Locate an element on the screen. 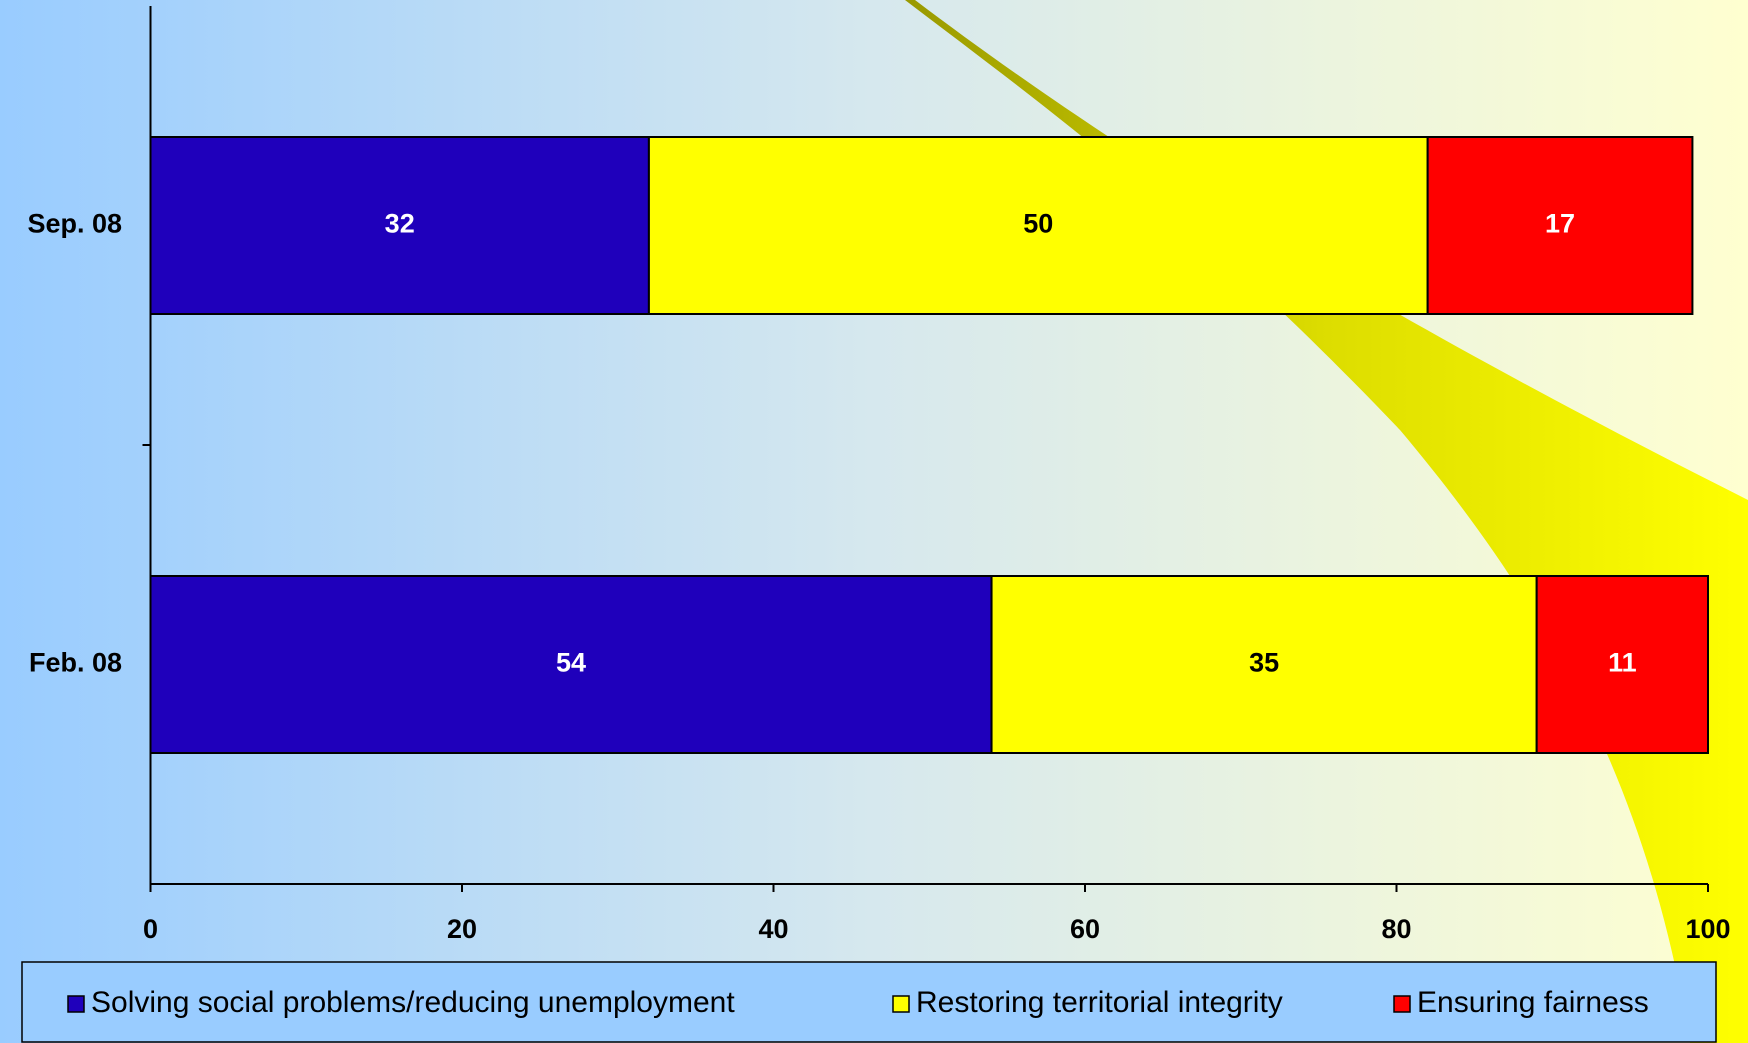 This screenshot has height=1043, width=1748. value-label: 17 is located at coordinates (1560, 224).